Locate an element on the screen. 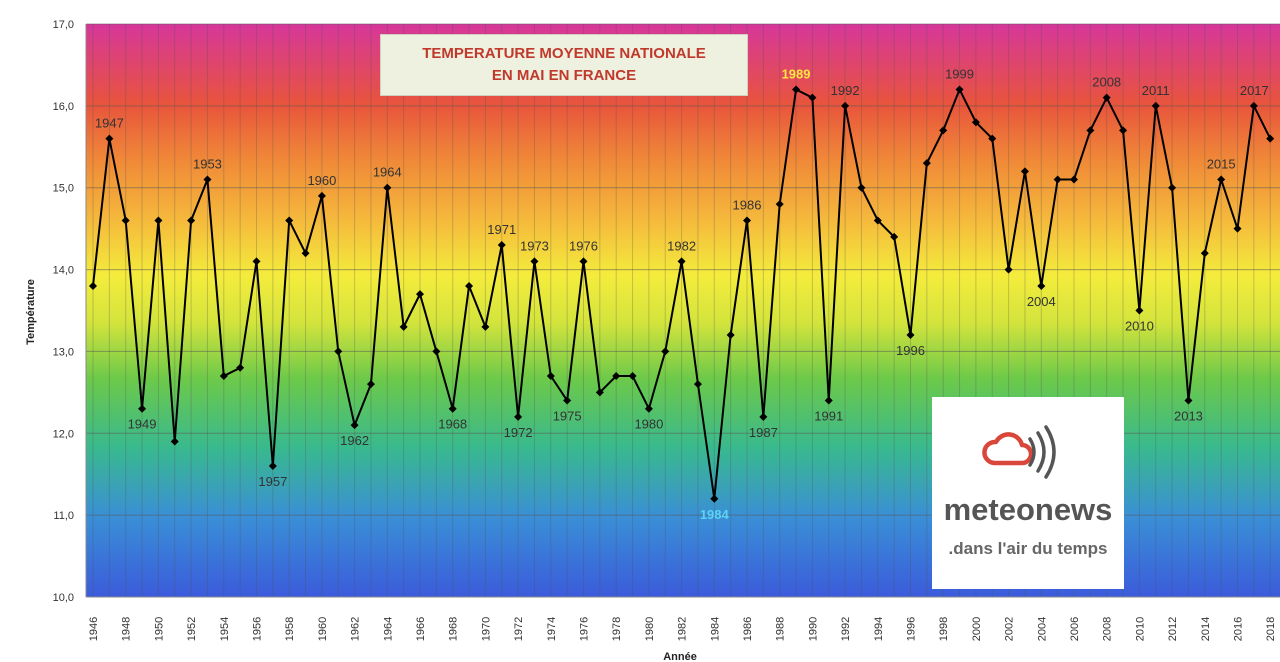  x-tick-label: 1958 is located at coordinates (290, 629).